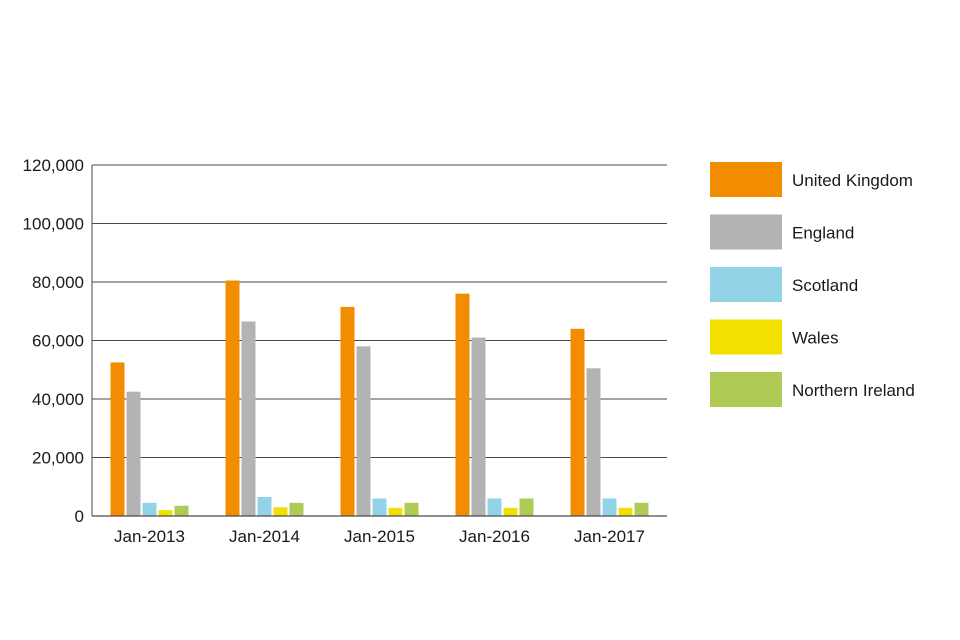  I want to click on legend-label: Wales, so click(815, 338).